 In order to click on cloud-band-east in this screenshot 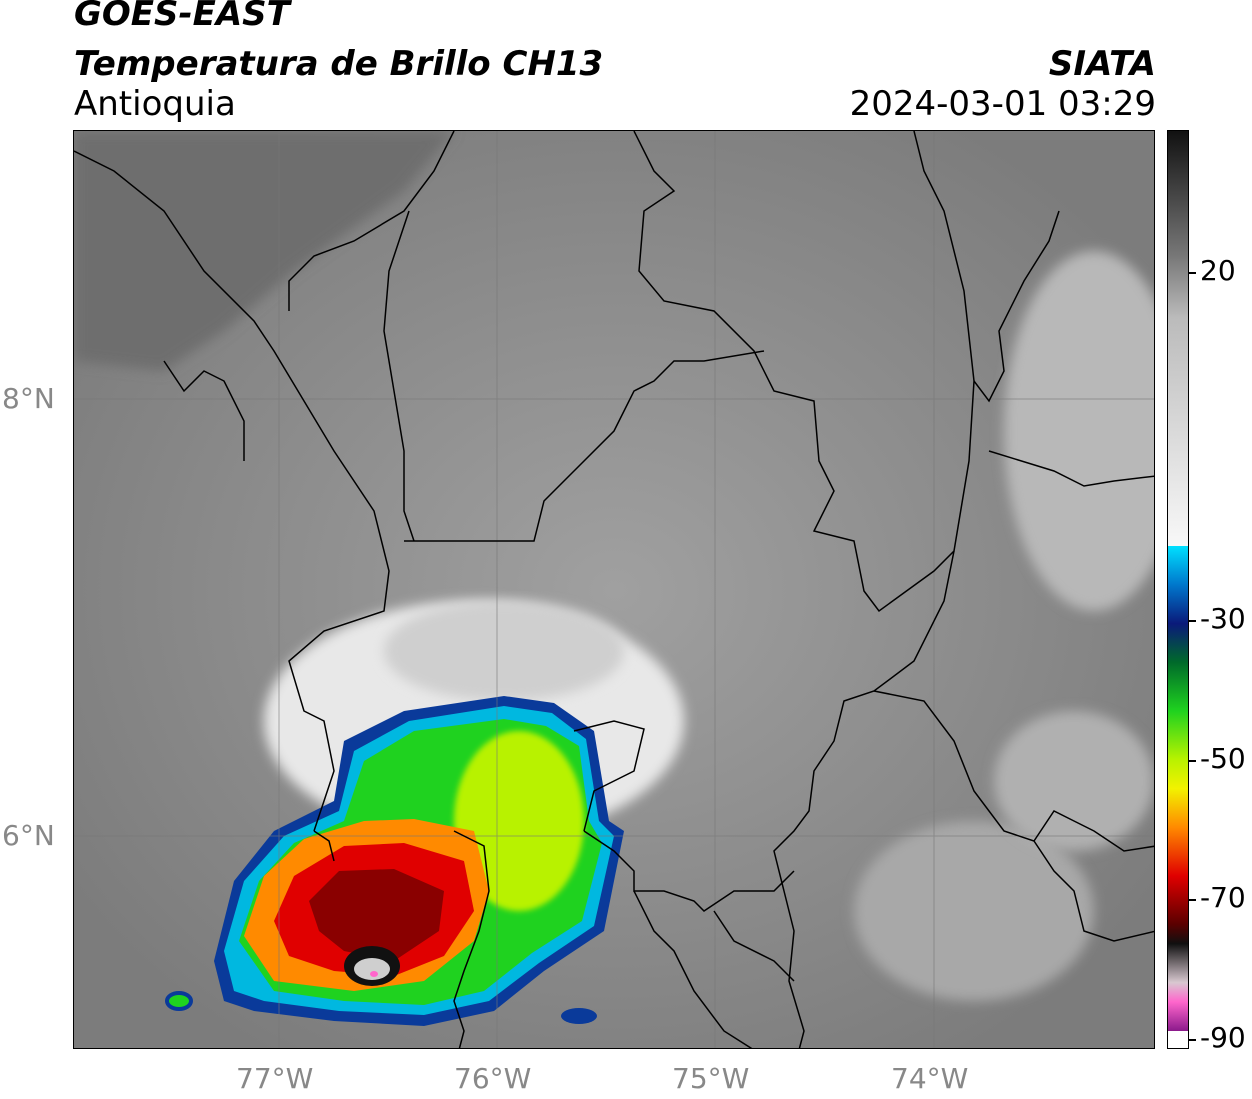, I will do `click(1079, 431)`.